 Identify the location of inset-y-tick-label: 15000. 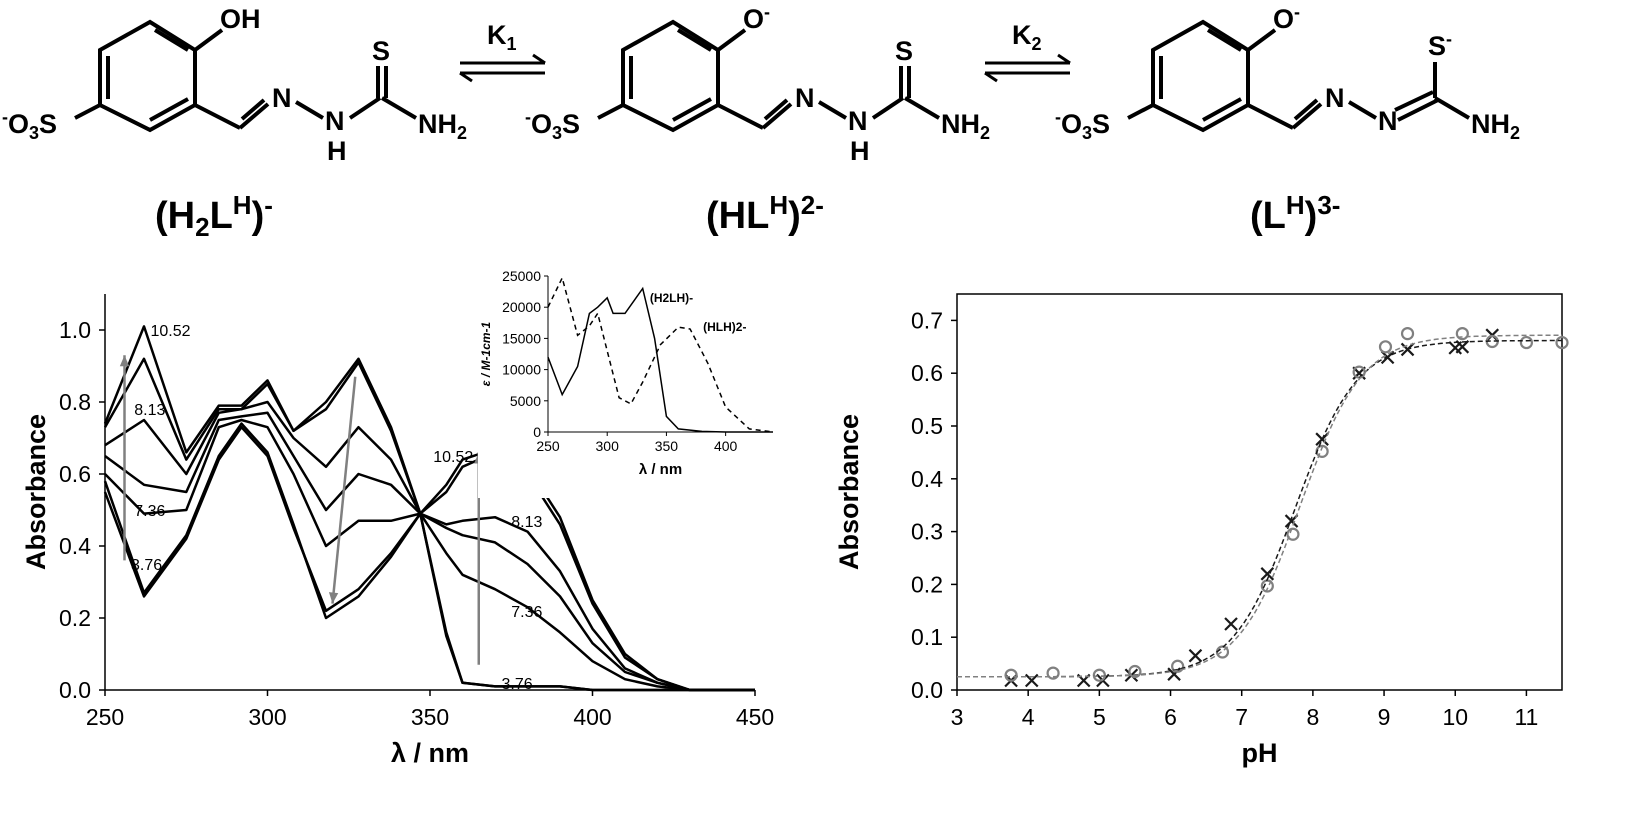
(521, 338).